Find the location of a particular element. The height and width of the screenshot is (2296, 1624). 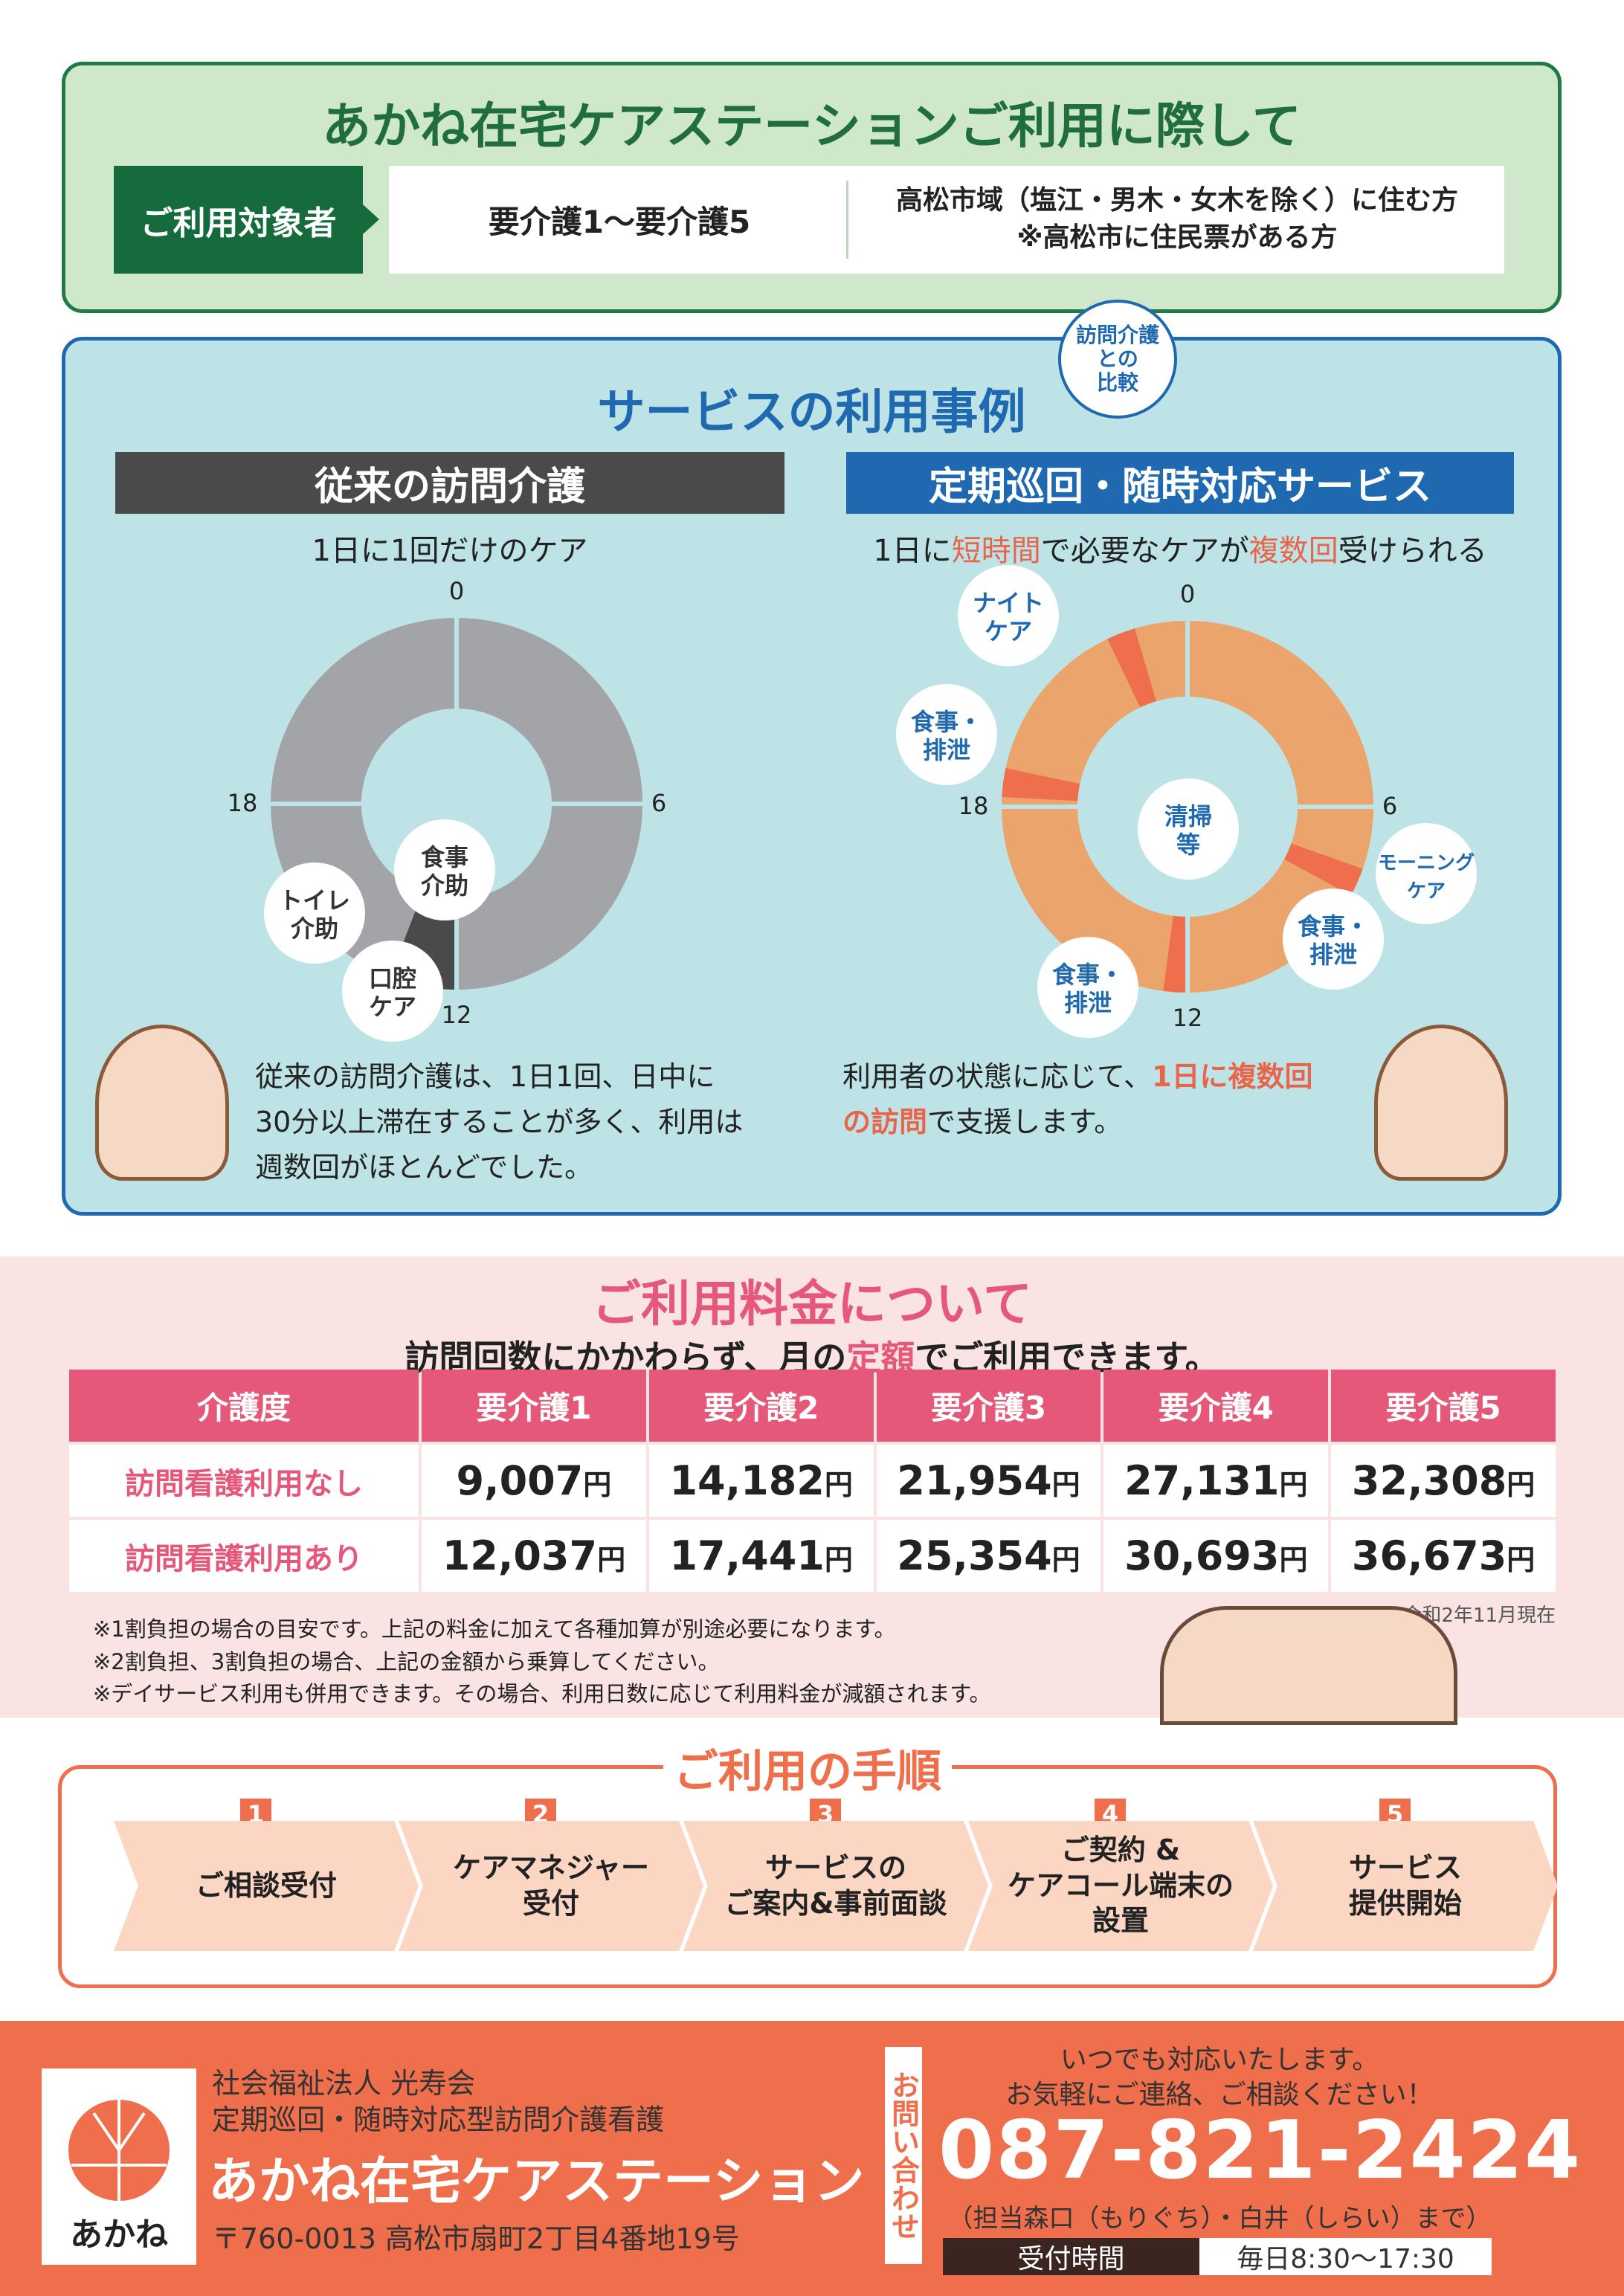

right-bubble-label: 清掃 is located at coordinates (1188, 816).